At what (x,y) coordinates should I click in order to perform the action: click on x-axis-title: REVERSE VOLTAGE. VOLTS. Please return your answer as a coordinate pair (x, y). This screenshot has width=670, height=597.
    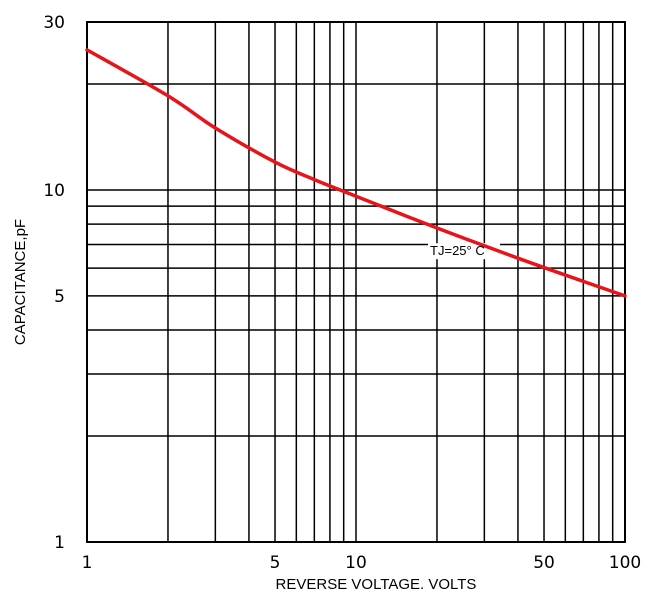
    Looking at the image, I should click on (376, 584).